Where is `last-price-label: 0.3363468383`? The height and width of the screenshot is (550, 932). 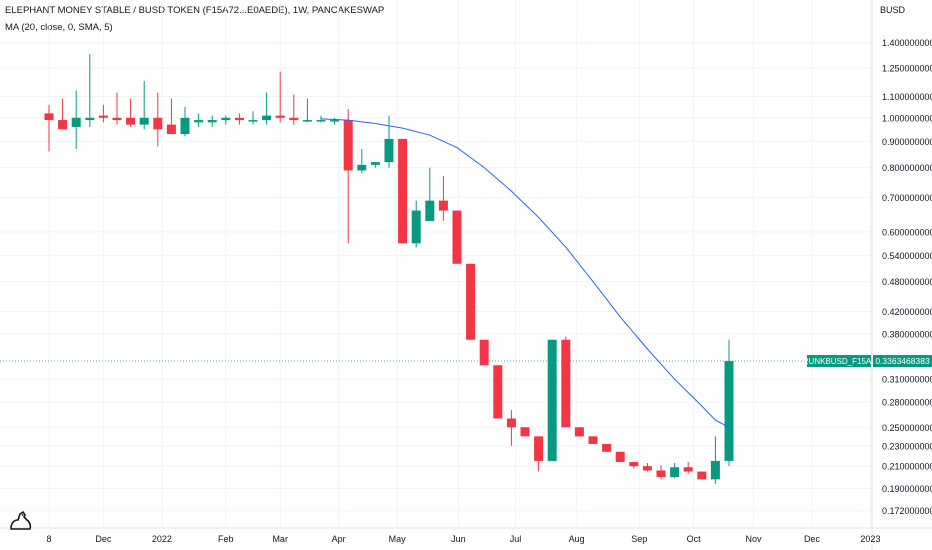
last-price-label: 0.3363468383 is located at coordinates (902, 361).